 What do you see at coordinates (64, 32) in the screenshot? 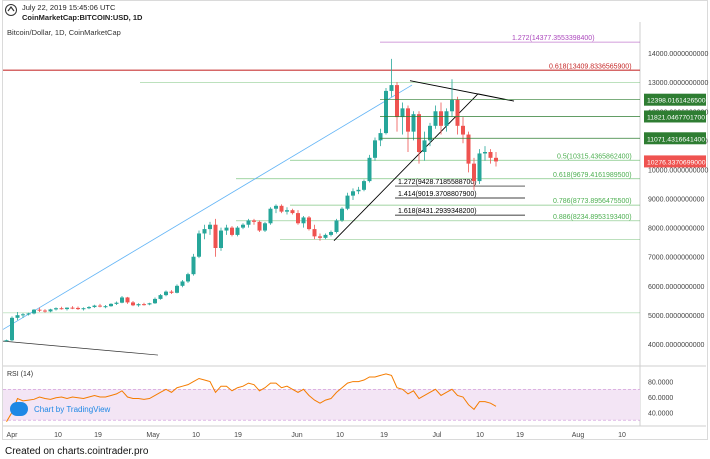
I see `chart-title: Bitcoin/Dollar, 1D, CoinMarketCap` at bounding box center [64, 32].